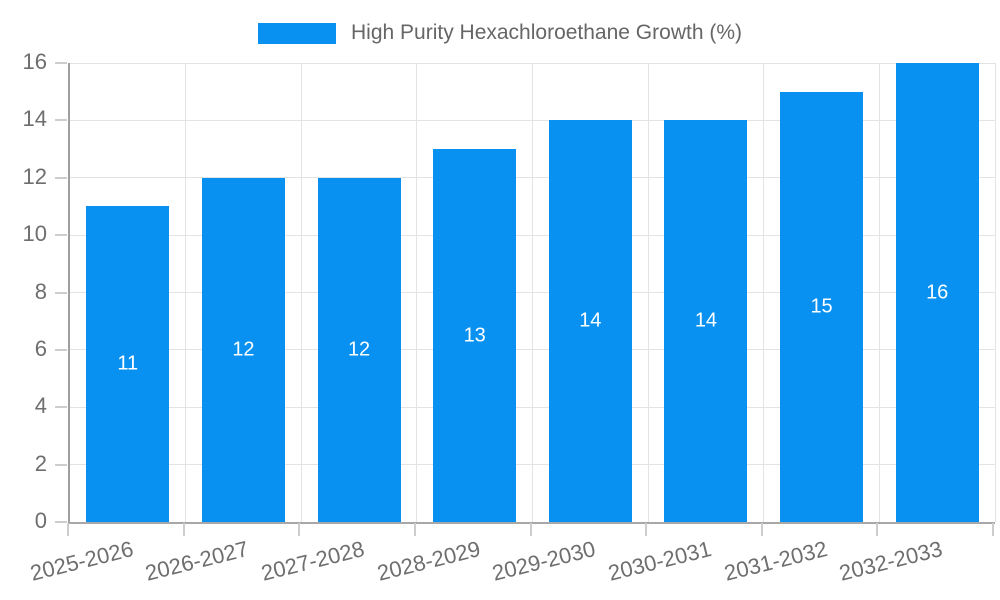 This screenshot has width=1000, height=600. Describe the element at coordinates (428, 561) in the screenshot. I see `x-axis-tick-label: 2028-2029` at that location.